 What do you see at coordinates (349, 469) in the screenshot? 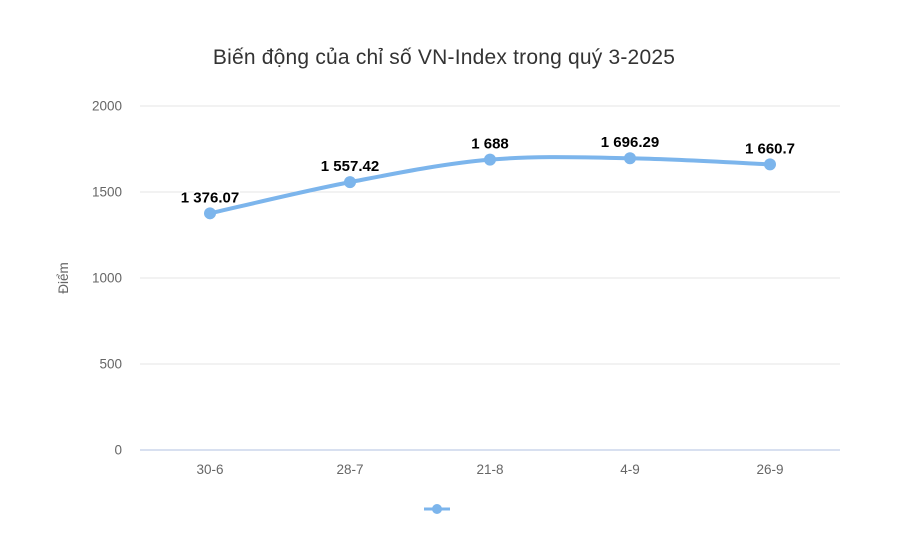
I see `x-tick-label: 28-7` at bounding box center [349, 469].